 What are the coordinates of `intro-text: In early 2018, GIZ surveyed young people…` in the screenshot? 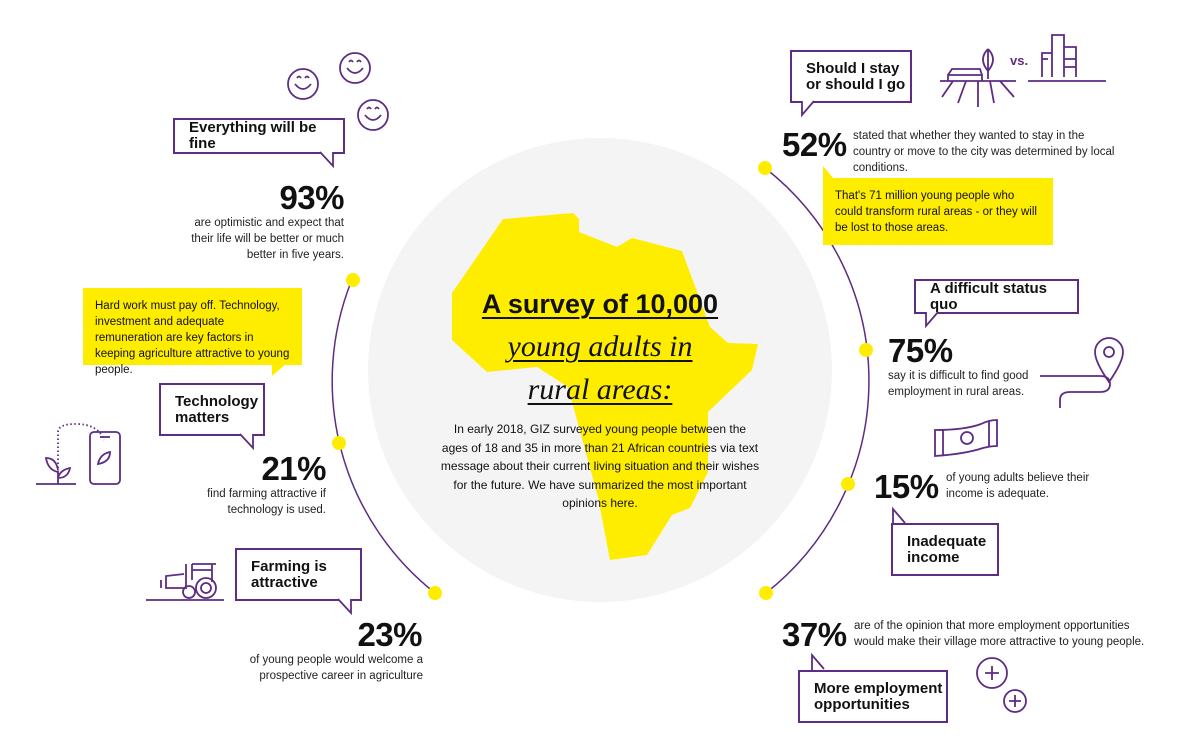 It's located at (600, 466).